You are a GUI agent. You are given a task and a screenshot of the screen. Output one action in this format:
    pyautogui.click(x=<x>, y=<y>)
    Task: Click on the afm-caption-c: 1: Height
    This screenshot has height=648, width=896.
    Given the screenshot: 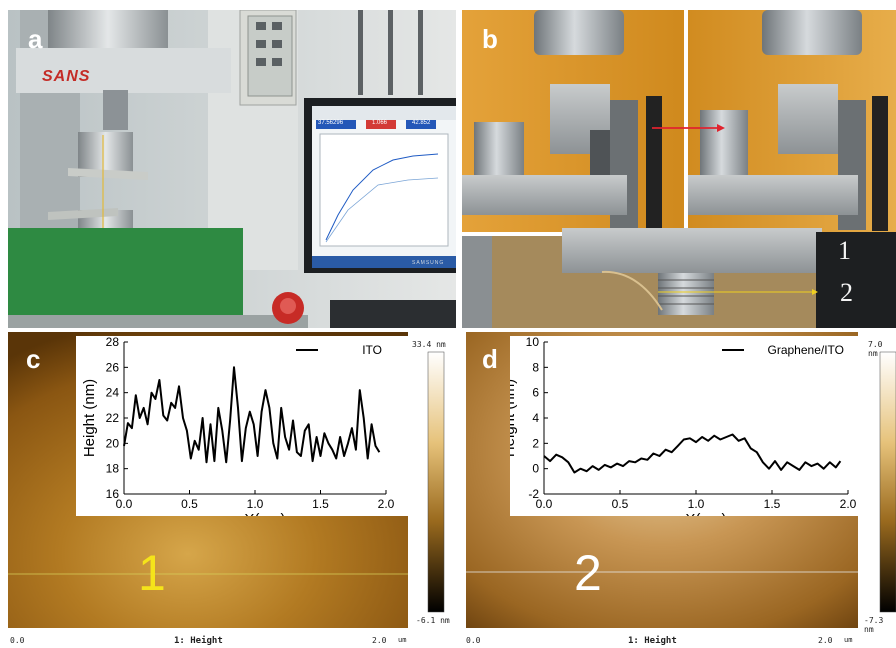 What is the action you would take?
    pyautogui.click(x=198, y=641)
    